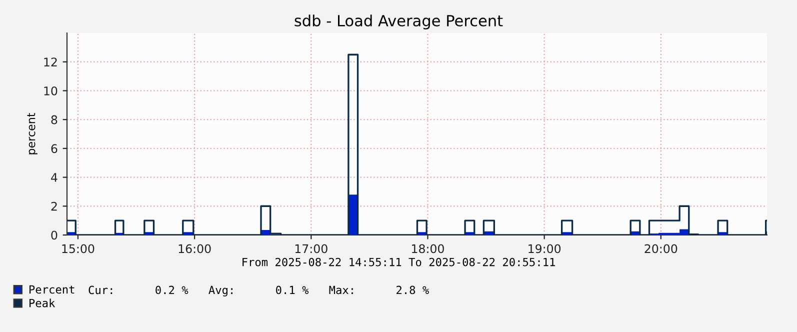 The image size is (797, 332). Describe the element at coordinates (544, 249) in the screenshot. I see `x-tick-label: 19:00` at that location.